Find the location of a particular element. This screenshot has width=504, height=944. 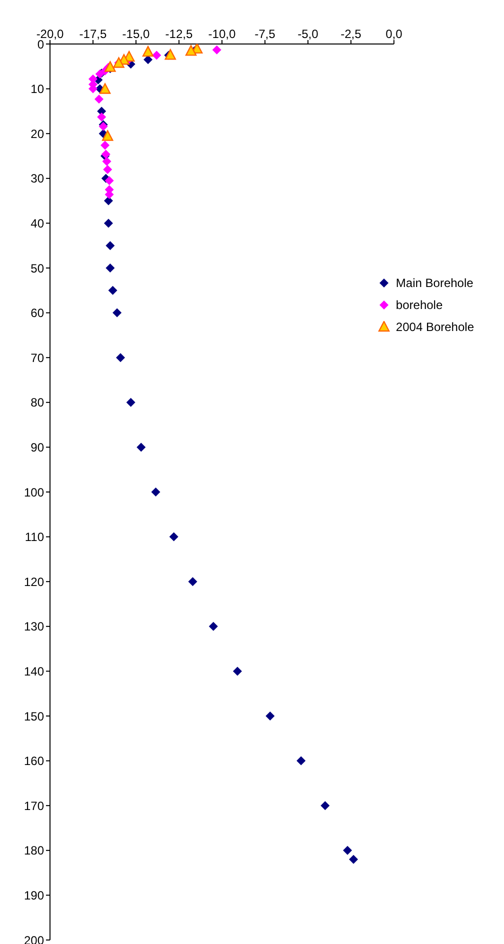

y-tick-label: 60 is located at coordinates (37, 313).